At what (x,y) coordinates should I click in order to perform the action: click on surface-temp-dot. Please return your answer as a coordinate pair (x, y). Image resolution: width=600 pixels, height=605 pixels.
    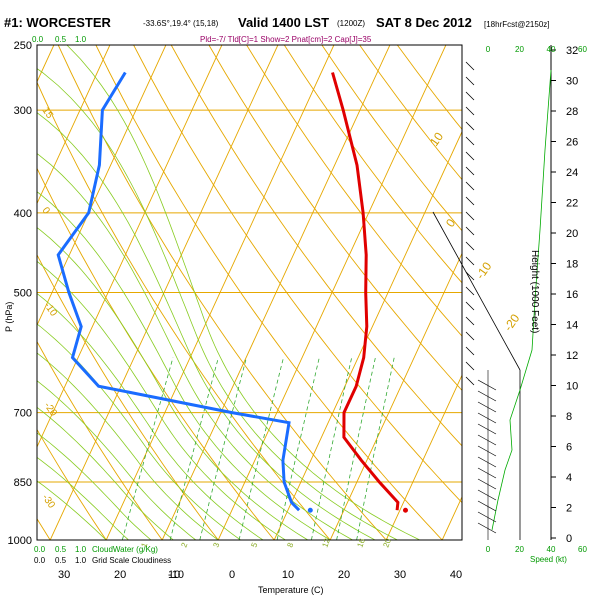
    Looking at the image, I should click on (405, 510).